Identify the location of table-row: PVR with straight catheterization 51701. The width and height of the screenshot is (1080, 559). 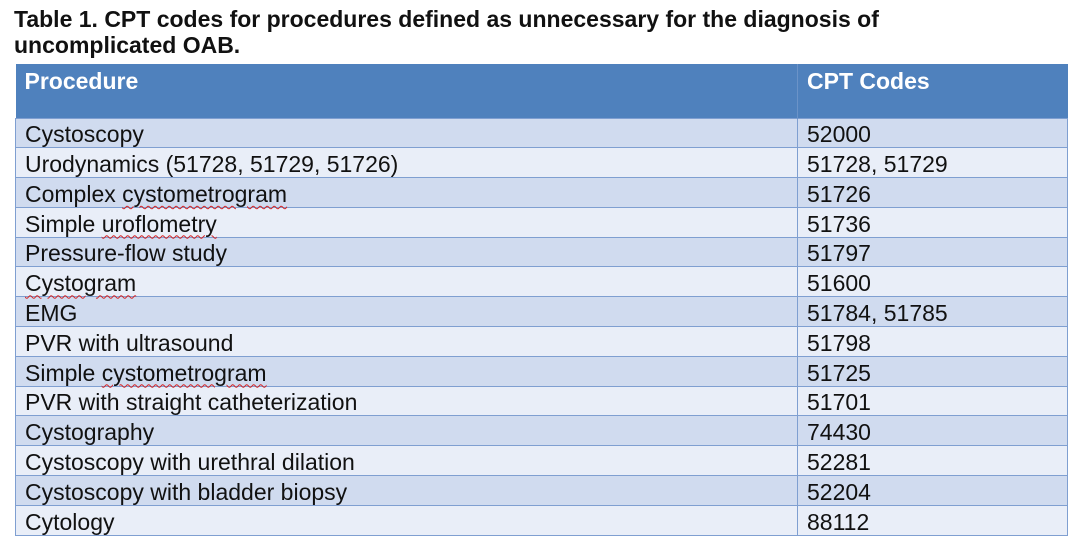
(541, 401).